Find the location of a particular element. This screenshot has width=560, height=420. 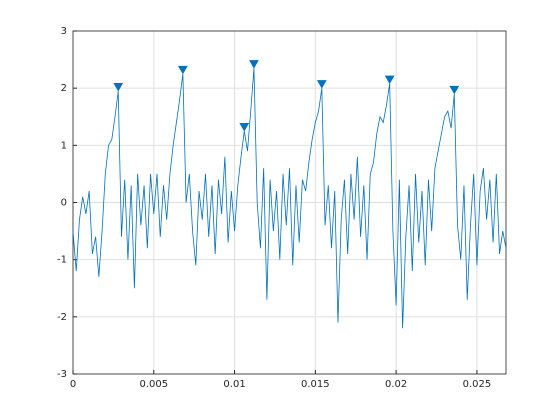

x-tick-label: 0.005 is located at coordinates (153, 384).